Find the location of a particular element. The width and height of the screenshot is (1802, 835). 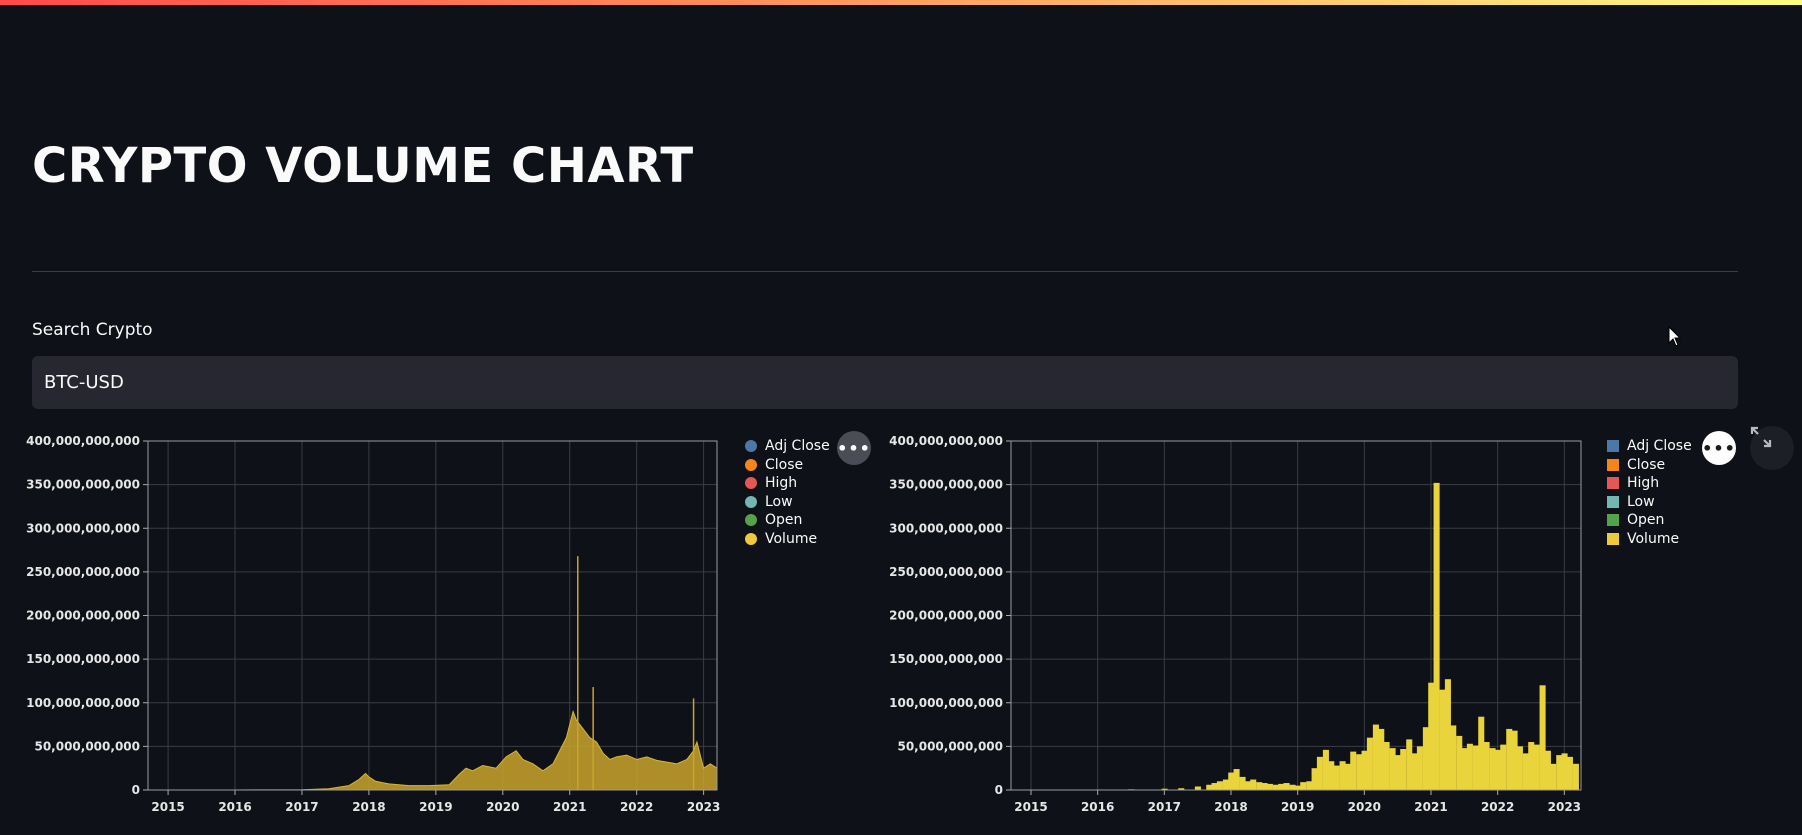

chart-menu-button-2: ••• is located at coordinates (1719, 448).